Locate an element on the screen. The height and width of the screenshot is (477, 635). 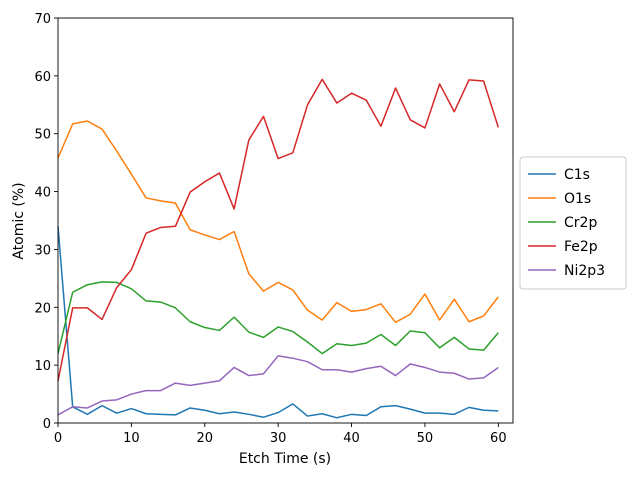
x-tick-label: 10 is located at coordinates (131, 438).